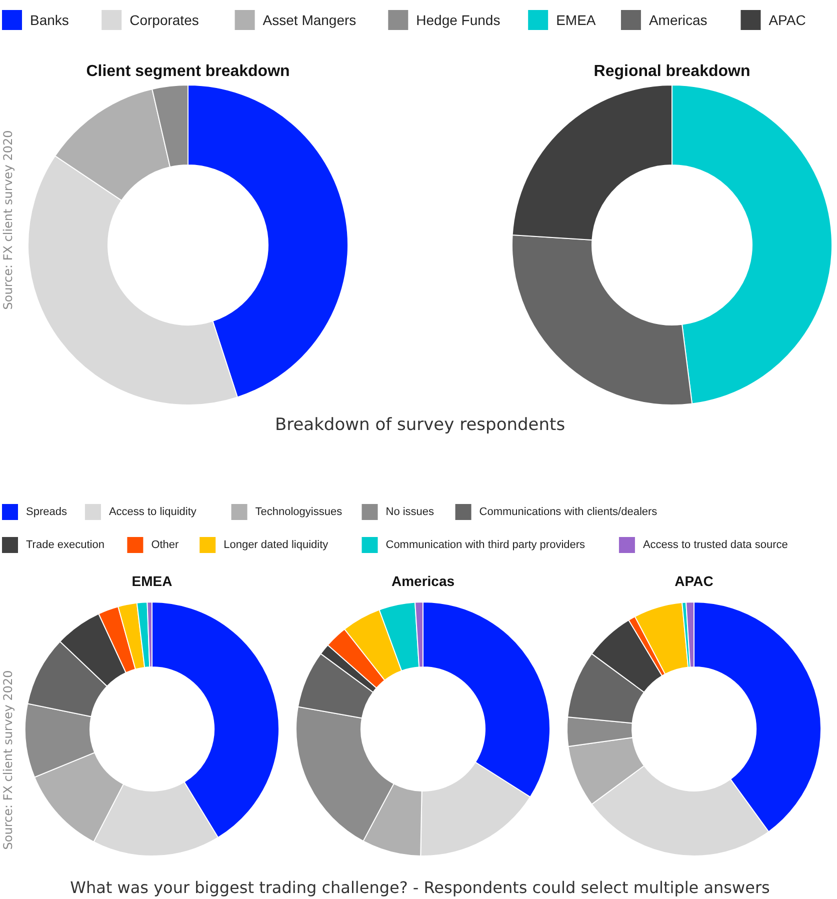 The image size is (837, 899). I want to click on text: Regional breakdown, so click(672, 71).